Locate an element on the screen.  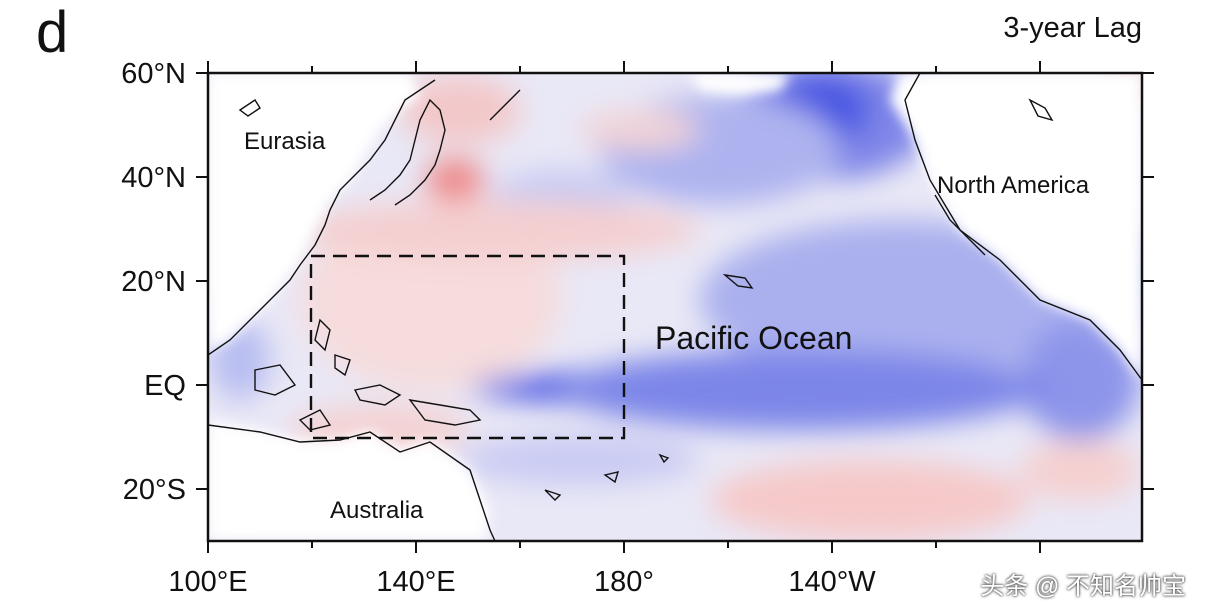
y-tick-label: EQ is located at coordinates (165, 386).